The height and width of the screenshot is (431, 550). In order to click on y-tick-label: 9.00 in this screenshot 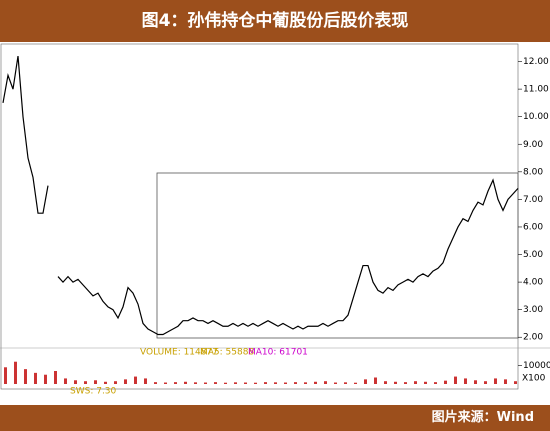, I will do `click(533, 145)`.